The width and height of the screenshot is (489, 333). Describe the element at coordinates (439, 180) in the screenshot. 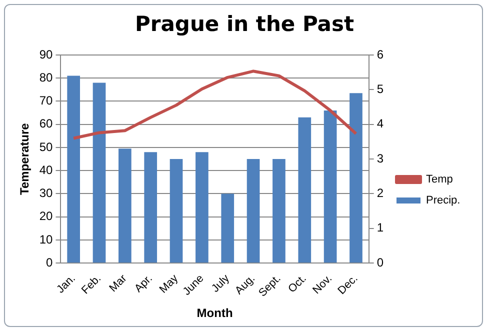

I see `legend-label: Temp` at that location.